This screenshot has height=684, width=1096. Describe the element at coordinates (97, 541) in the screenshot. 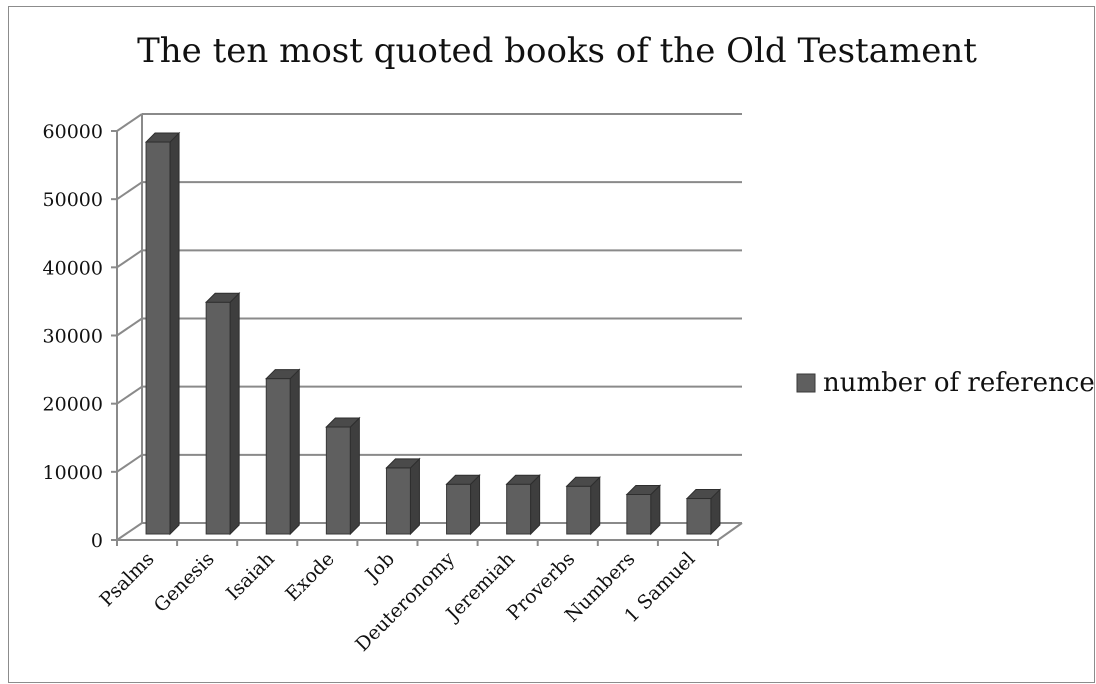

I see `y-tick-label: 0` at that location.